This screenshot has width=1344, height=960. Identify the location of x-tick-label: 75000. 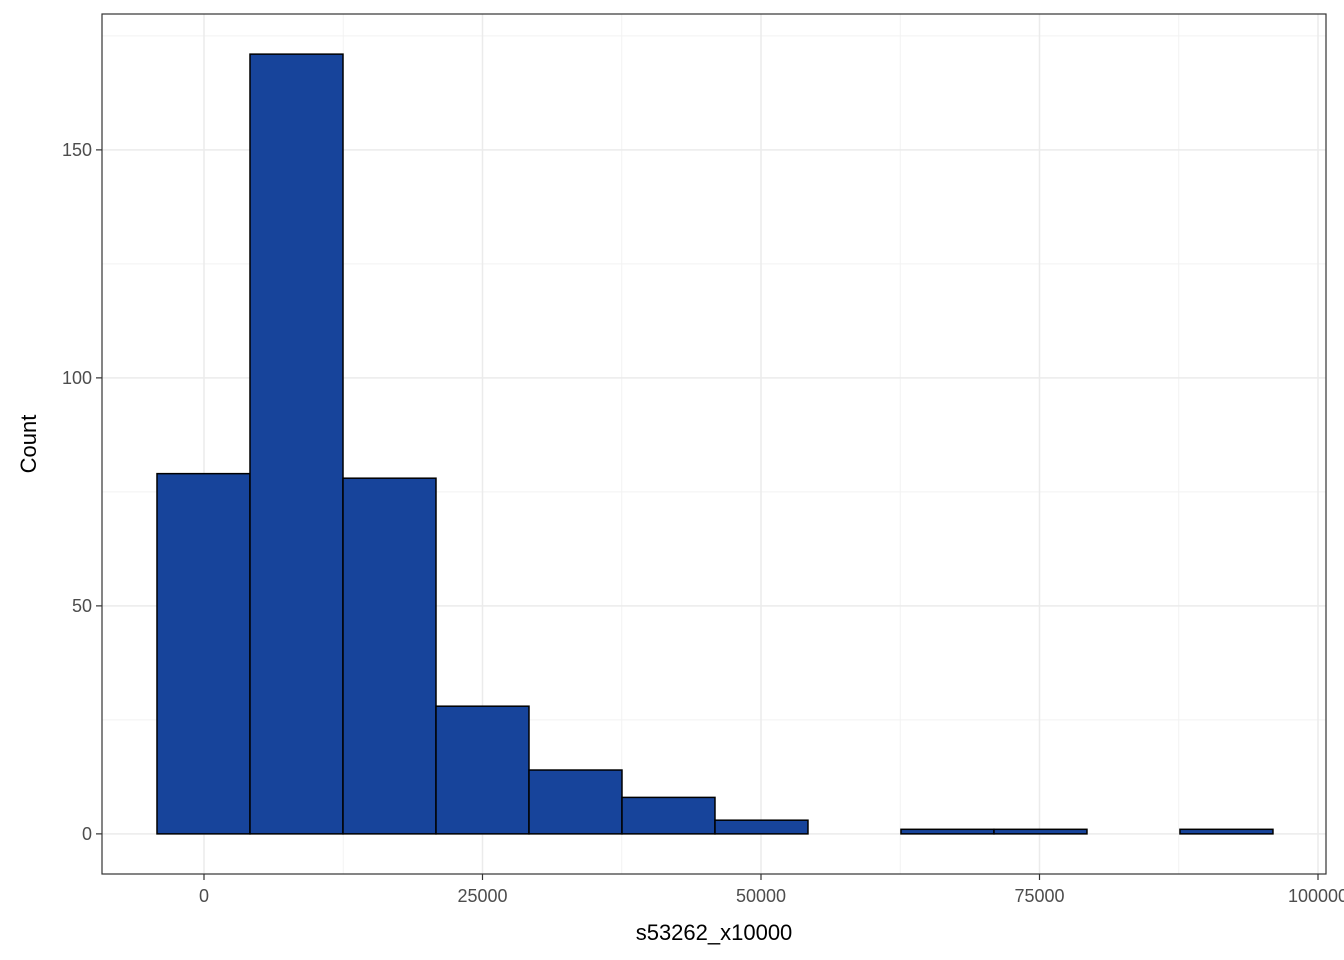
(1039, 896).